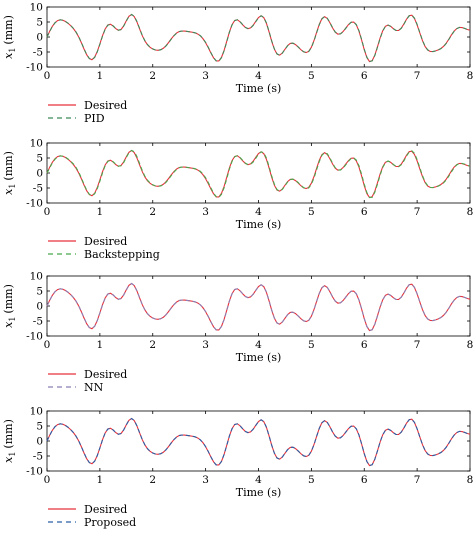 The height and width of the screenshot is (539, 474). I want to click on series-line-proposed, so click(258, 442).